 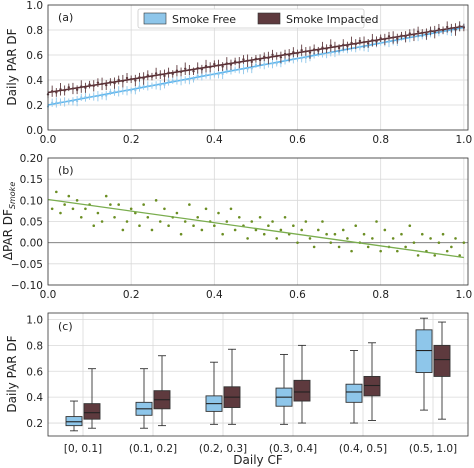 What do you see at coordinates (293, 449) in the screenshot?
I see `category-label: (0.3, 0.4]` at bounding box center [293, 449].